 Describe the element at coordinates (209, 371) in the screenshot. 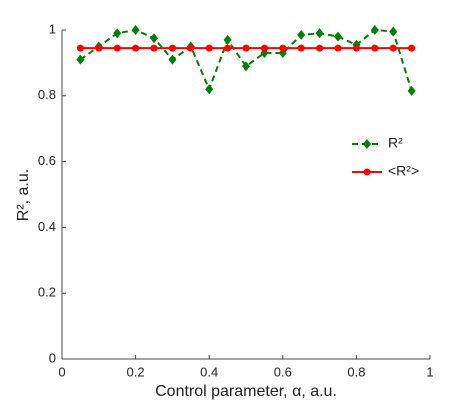

I see `x-tick-label: 0.4` at that location.